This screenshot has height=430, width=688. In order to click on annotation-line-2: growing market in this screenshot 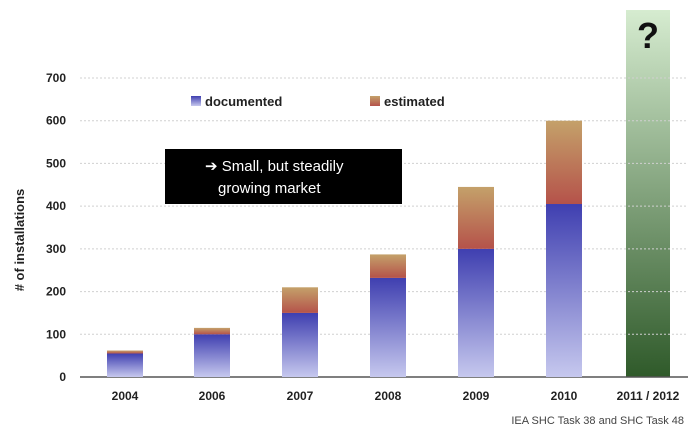, I will do `click(269, 188)`.